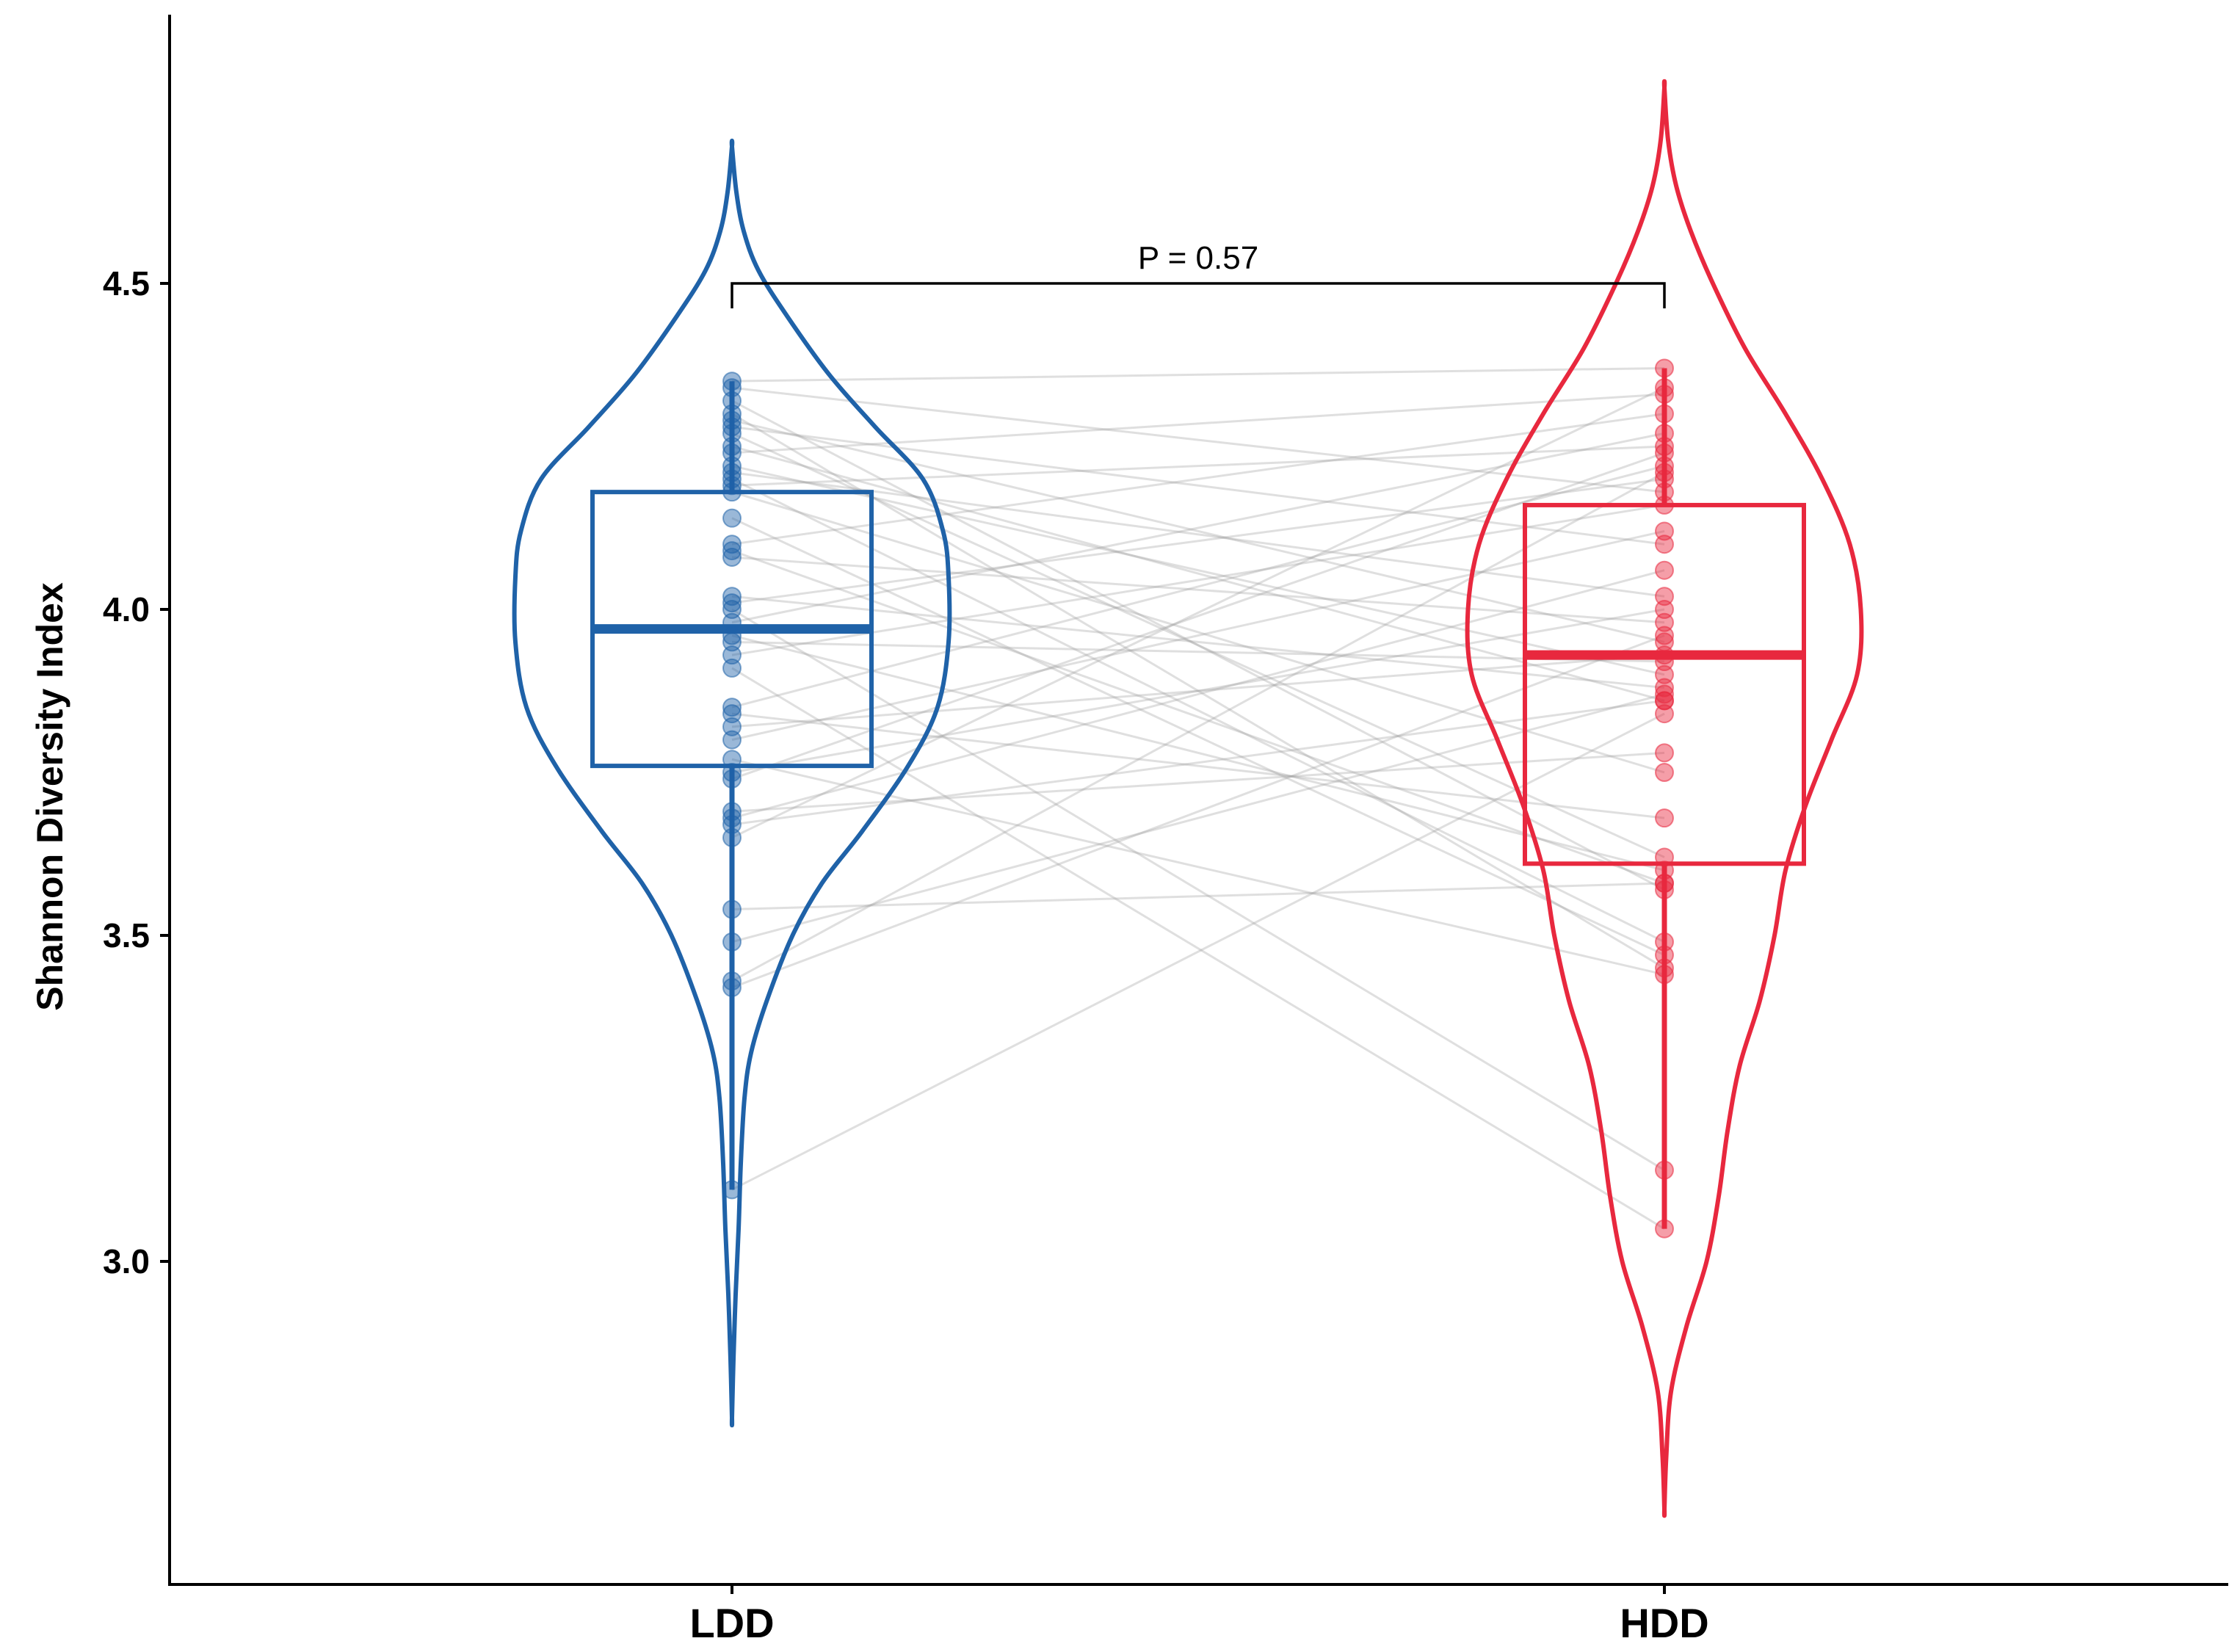 The width and height of the screenshot is (2240, 1652). I want to click on x-tick-label-hdd: HDD, so click(1664, 1623).